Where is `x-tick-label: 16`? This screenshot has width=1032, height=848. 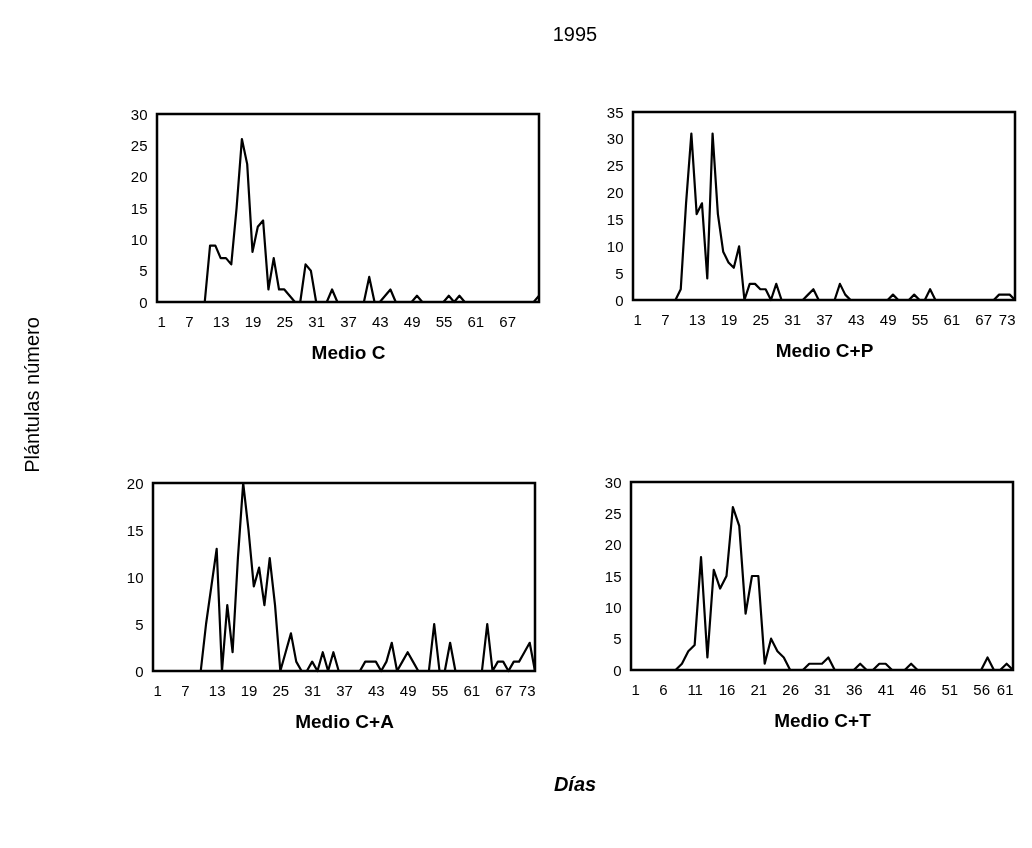 x-tick-label: 16 is located at coordinates (727, 689).